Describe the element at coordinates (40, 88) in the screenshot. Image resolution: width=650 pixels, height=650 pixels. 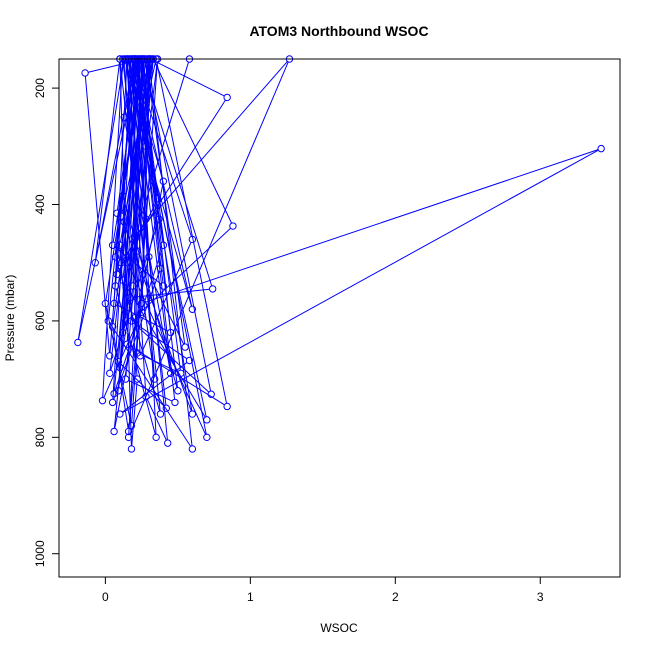
I see `y-tick-label: 200` at that location.